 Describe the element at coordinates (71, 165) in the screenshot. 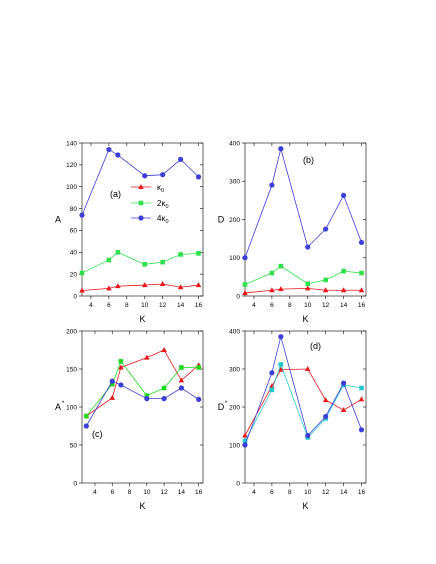

I see `y-tick-label: 120` at that location.